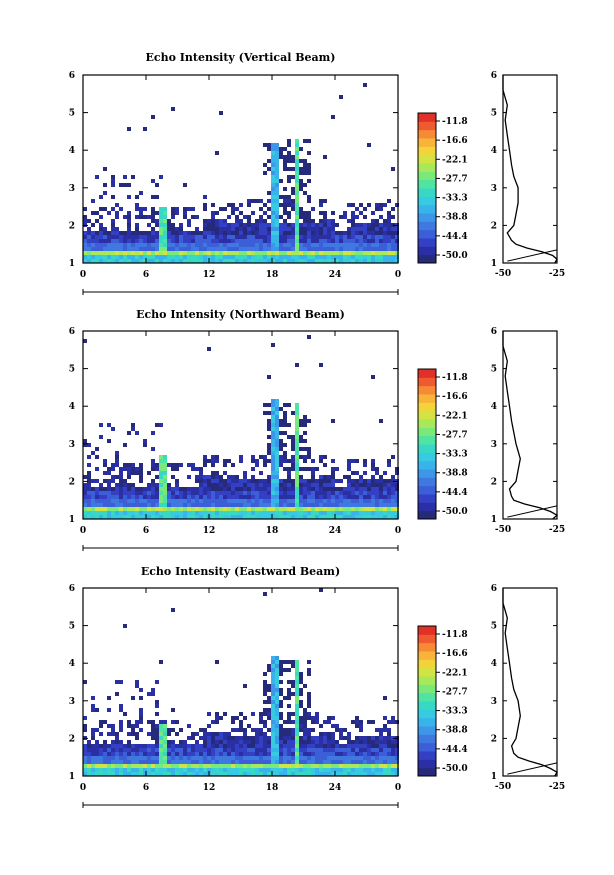 The height and width of the screenshot is (875, 614). What do you see at coordinates (494, 151) in the screenshot?
I see `profile-y-label: 4` at bounding box center [494, 151].